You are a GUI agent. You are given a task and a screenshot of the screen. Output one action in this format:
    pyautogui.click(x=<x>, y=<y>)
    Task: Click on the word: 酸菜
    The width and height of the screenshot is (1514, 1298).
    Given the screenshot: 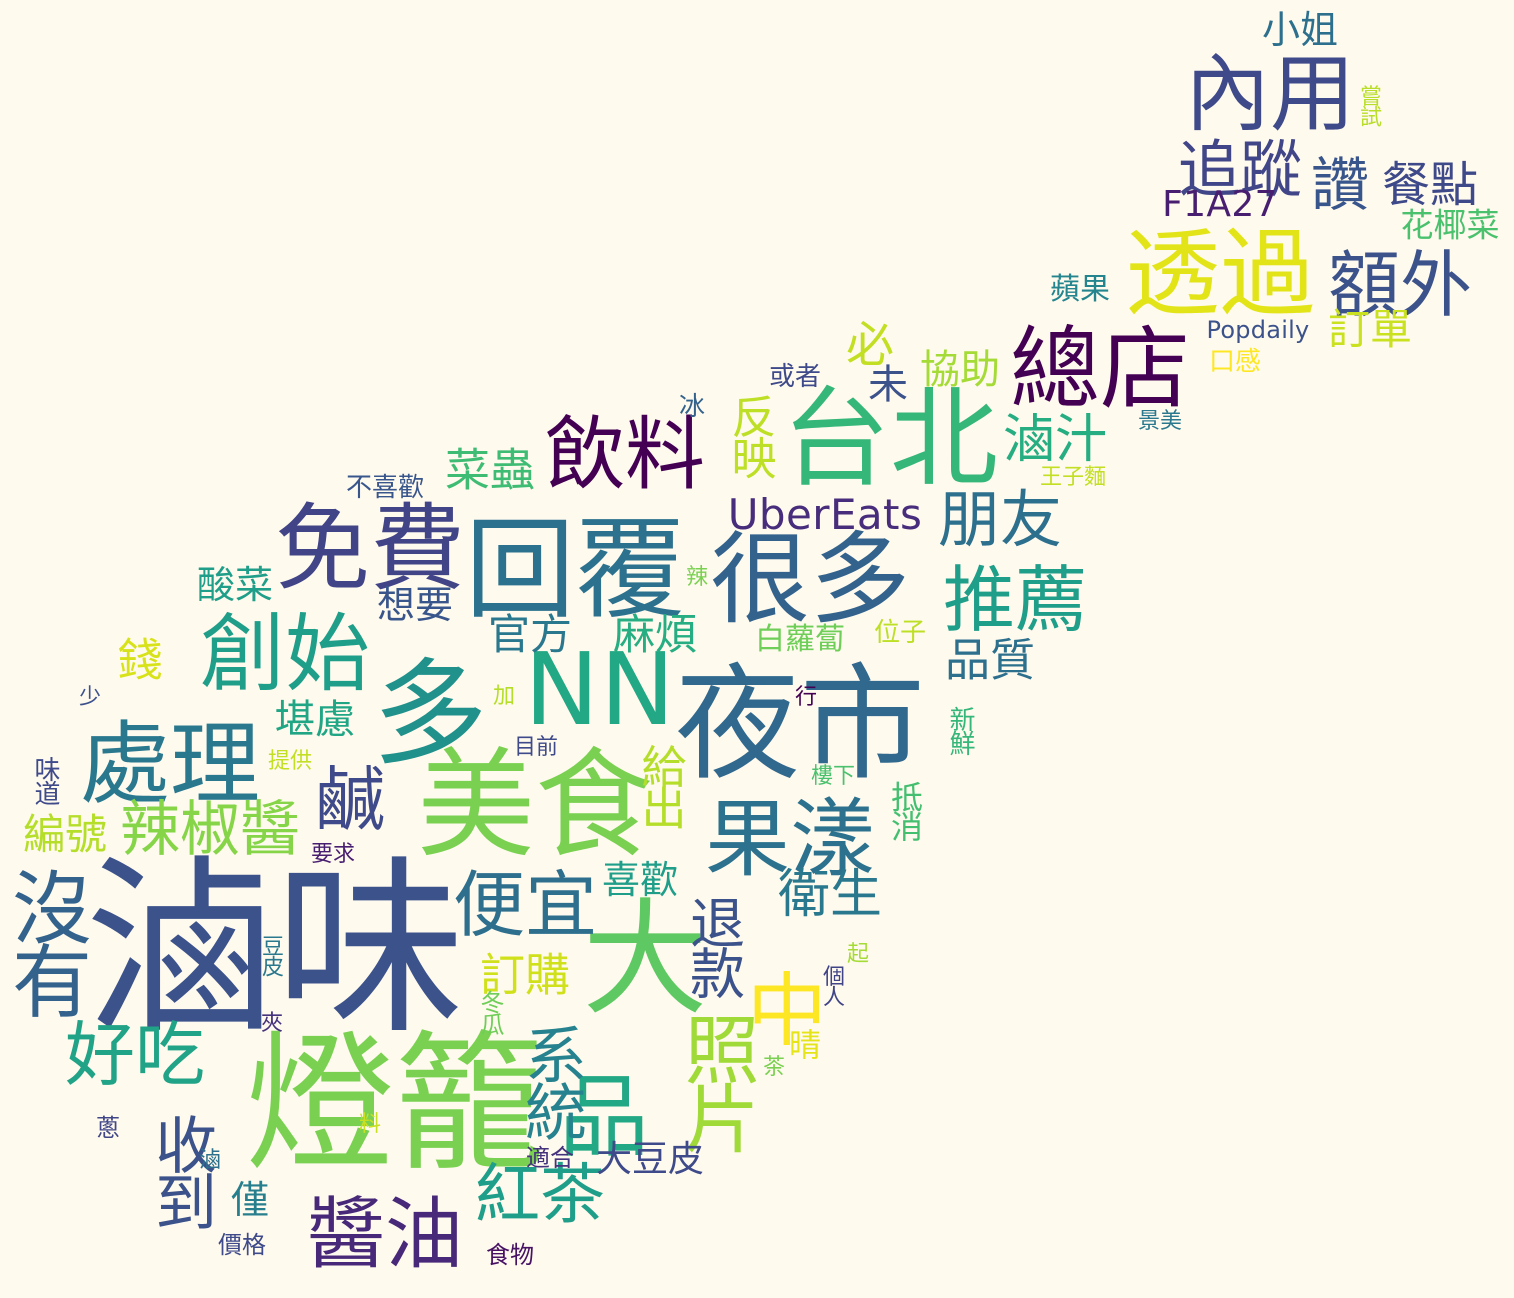 What is the action you would take?
    pyautogui.click(x=235, y=585)
    